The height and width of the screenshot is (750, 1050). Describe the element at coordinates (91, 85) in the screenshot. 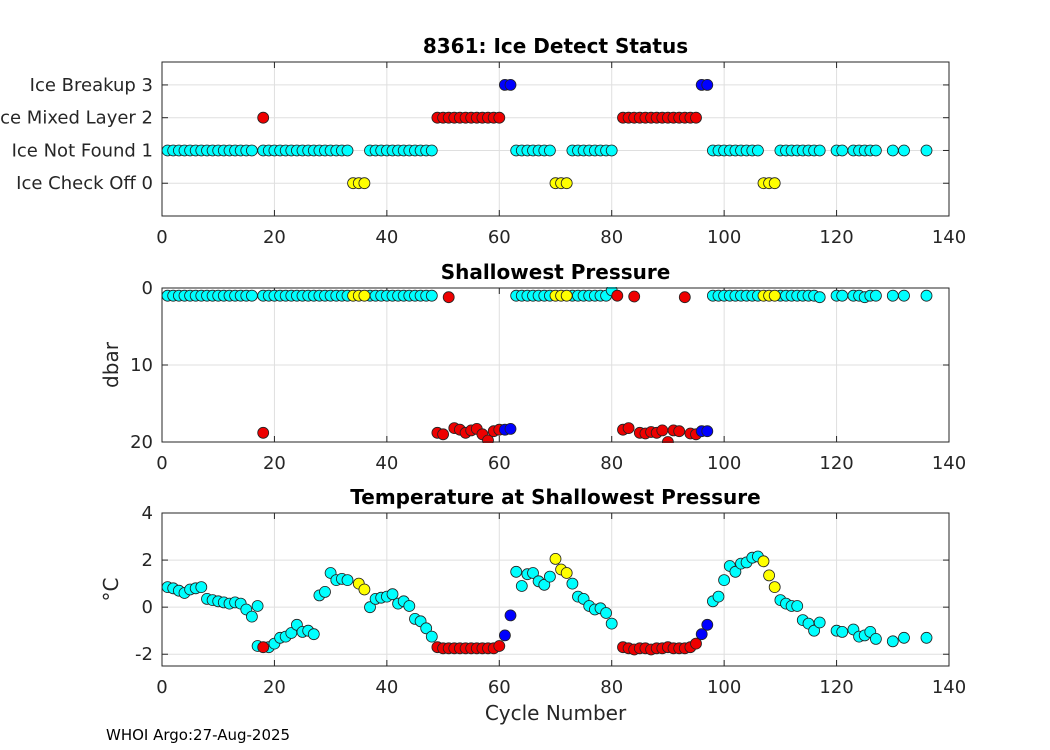

I see `y-tick-label: Ice Breakup 3` at that location.